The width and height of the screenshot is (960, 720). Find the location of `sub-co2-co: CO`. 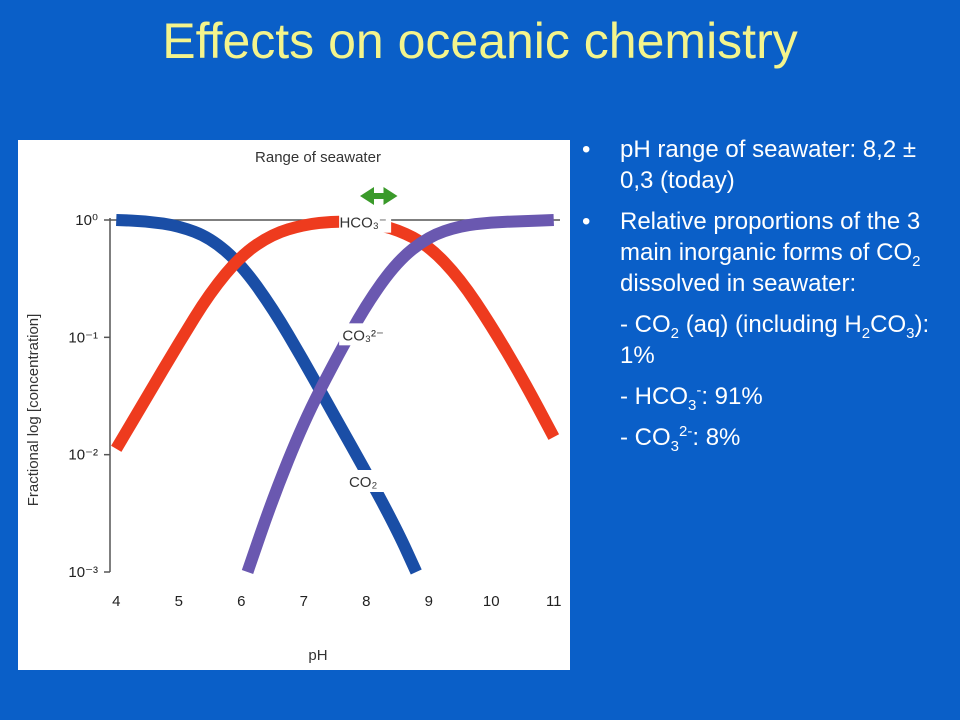

sub-co2-co: CO is located at coordinates (888, 324).